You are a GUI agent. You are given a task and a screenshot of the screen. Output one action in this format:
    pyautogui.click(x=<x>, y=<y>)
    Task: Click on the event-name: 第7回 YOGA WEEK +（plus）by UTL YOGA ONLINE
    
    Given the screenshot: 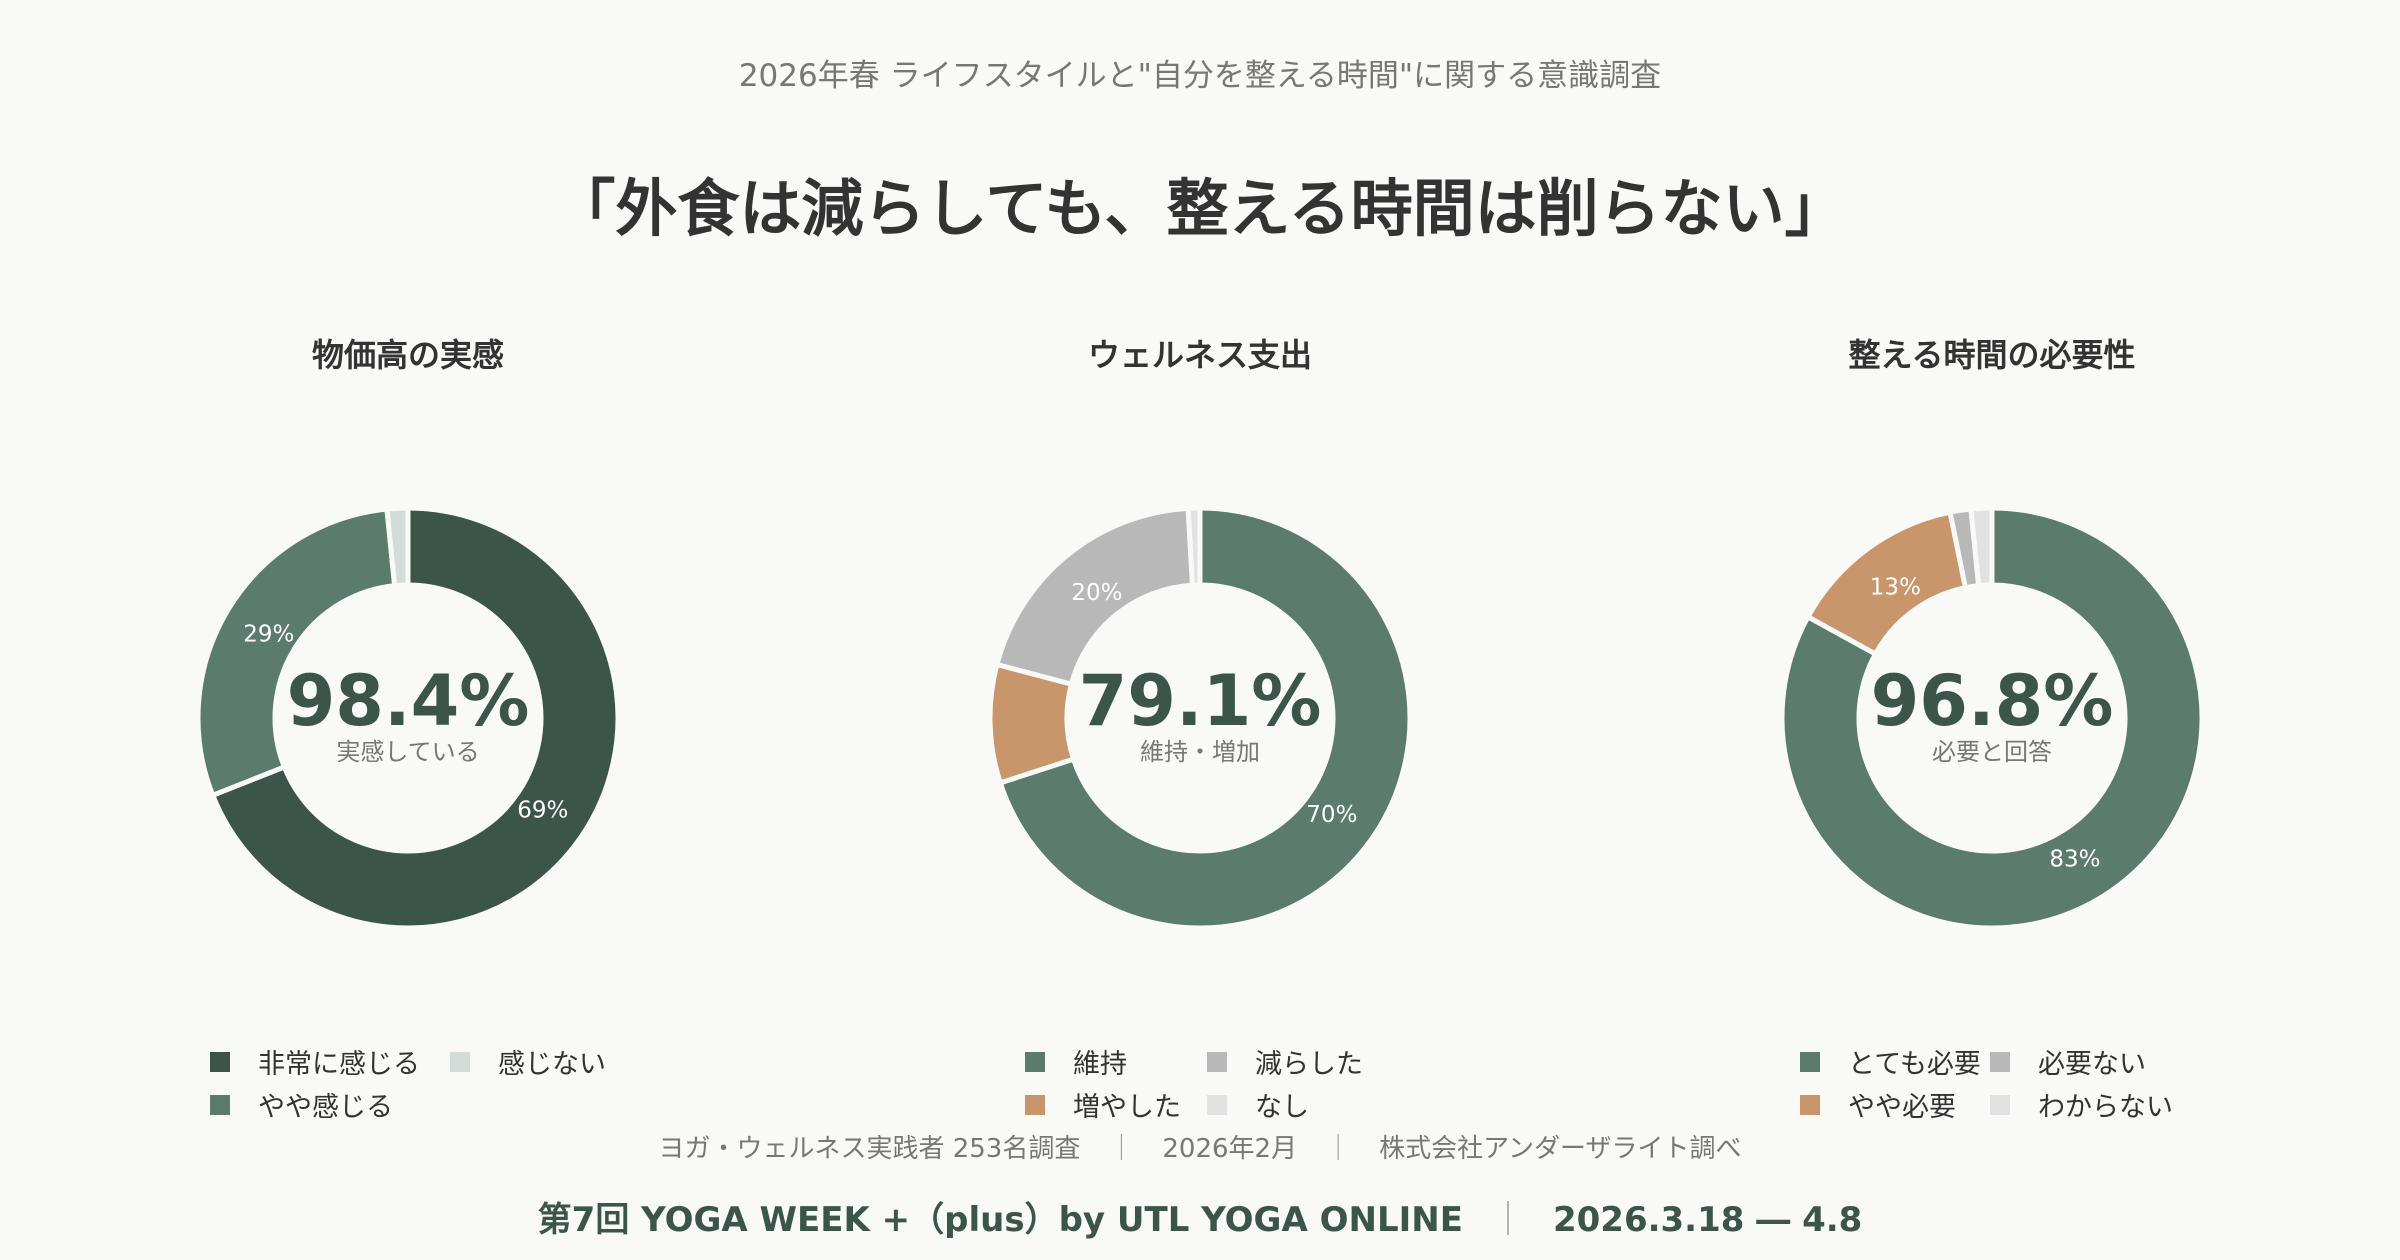 What is the action you would take?
    pyautogui.click(x=1000, y=1220)
    